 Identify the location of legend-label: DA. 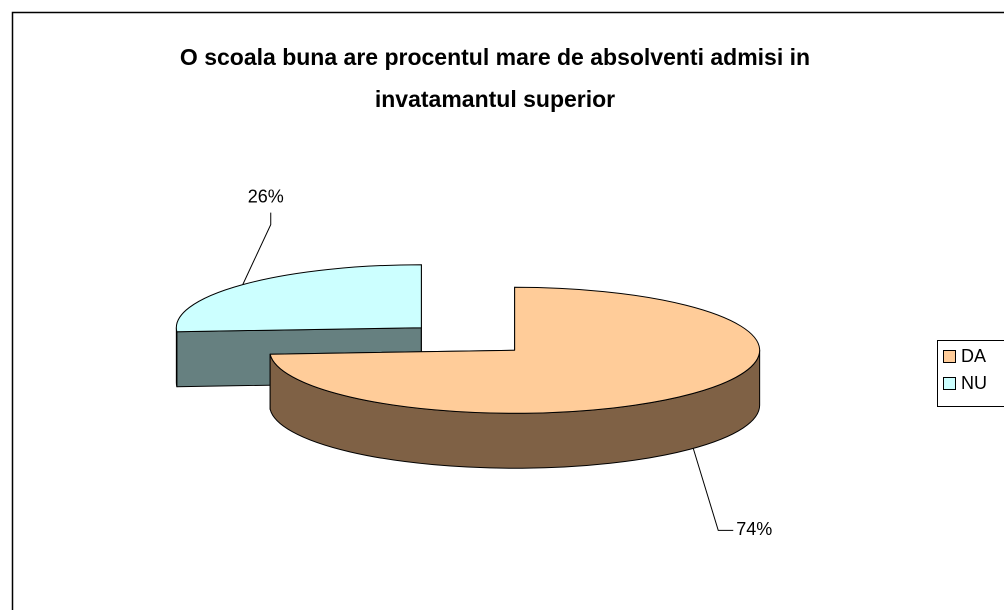
(973, 356).